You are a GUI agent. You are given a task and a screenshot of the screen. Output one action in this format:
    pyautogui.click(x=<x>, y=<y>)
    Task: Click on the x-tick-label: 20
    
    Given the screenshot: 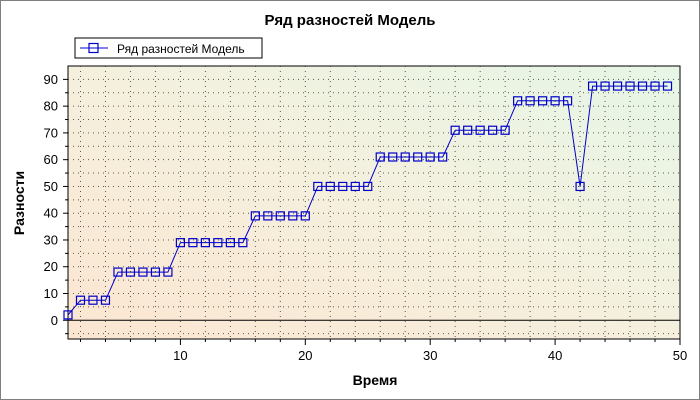 What is the action you would take?
    pyautogui.click(x=305, y=355)
    